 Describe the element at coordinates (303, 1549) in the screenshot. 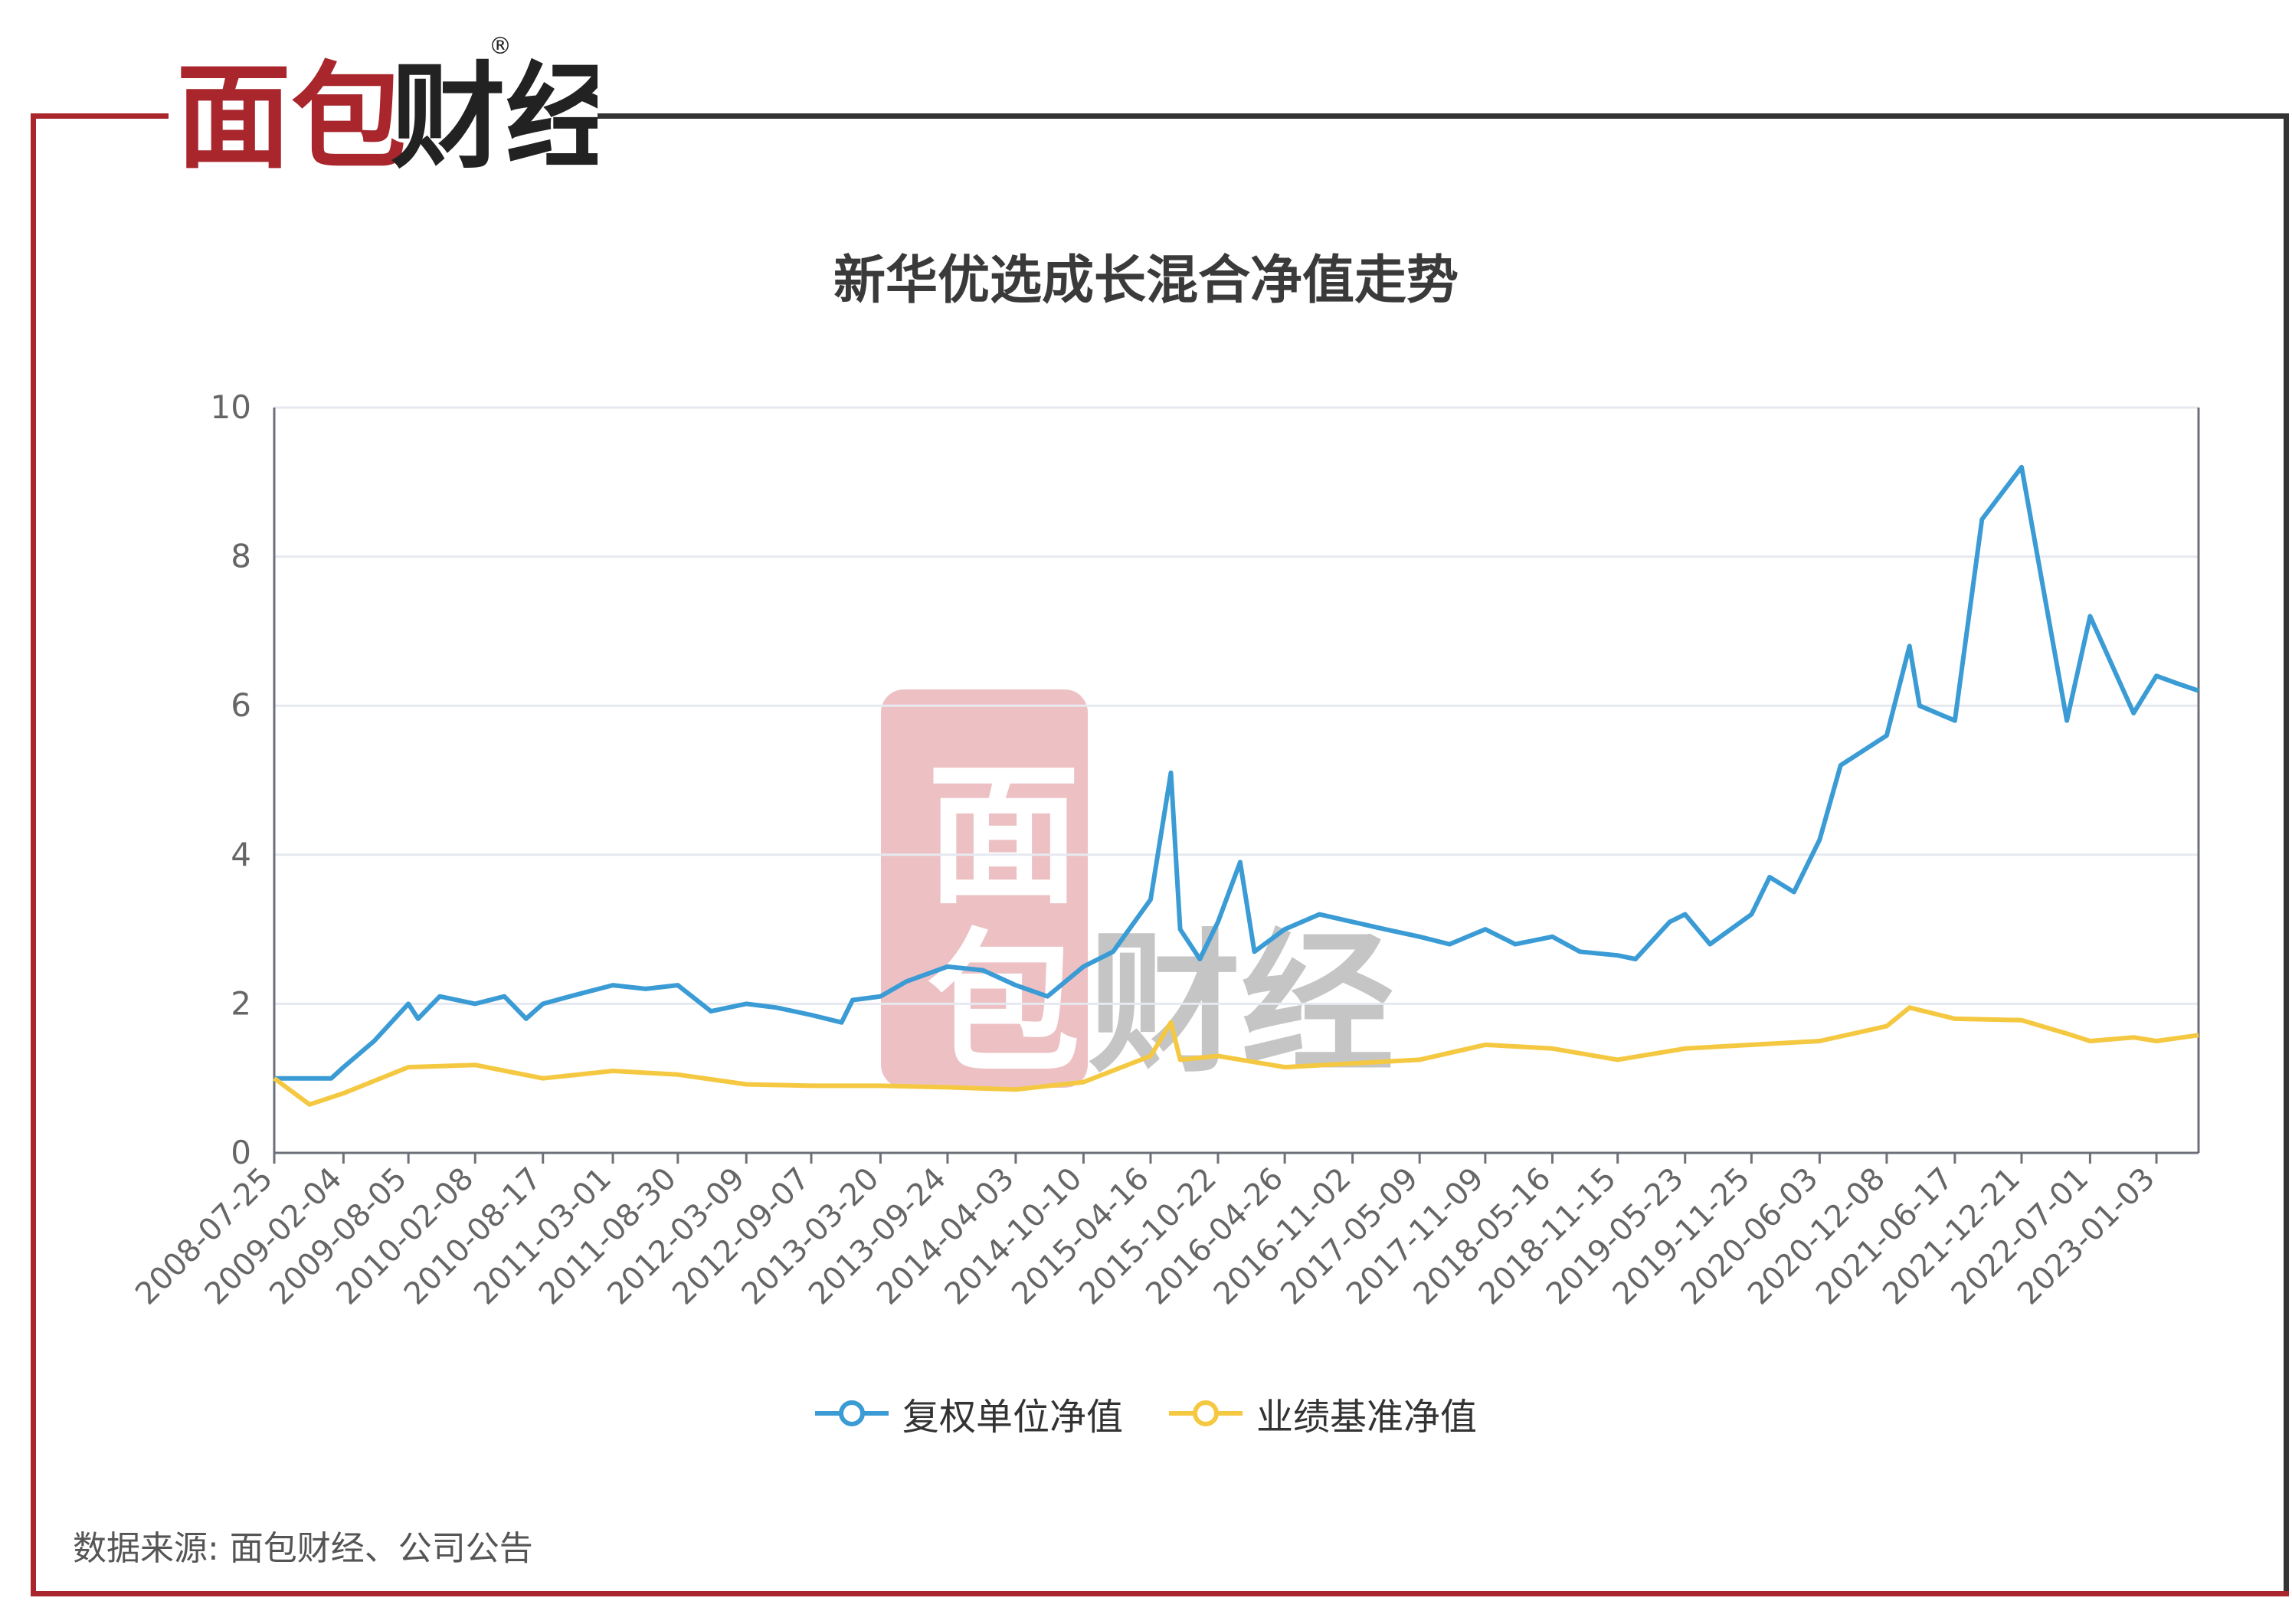

I see `data-source-note: 数据来源: 面包财经、公司公告` at that location.